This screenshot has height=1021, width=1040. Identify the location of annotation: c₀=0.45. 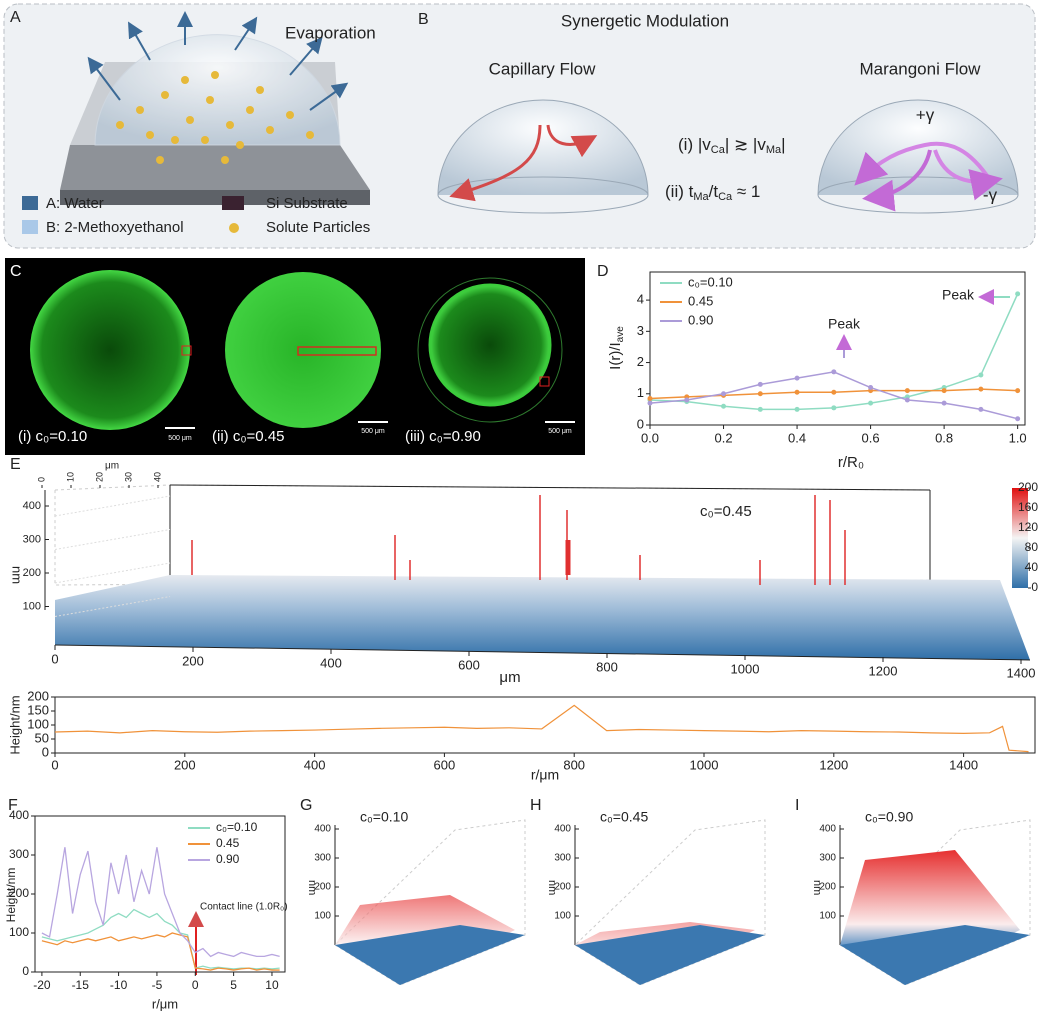
(726, 511).